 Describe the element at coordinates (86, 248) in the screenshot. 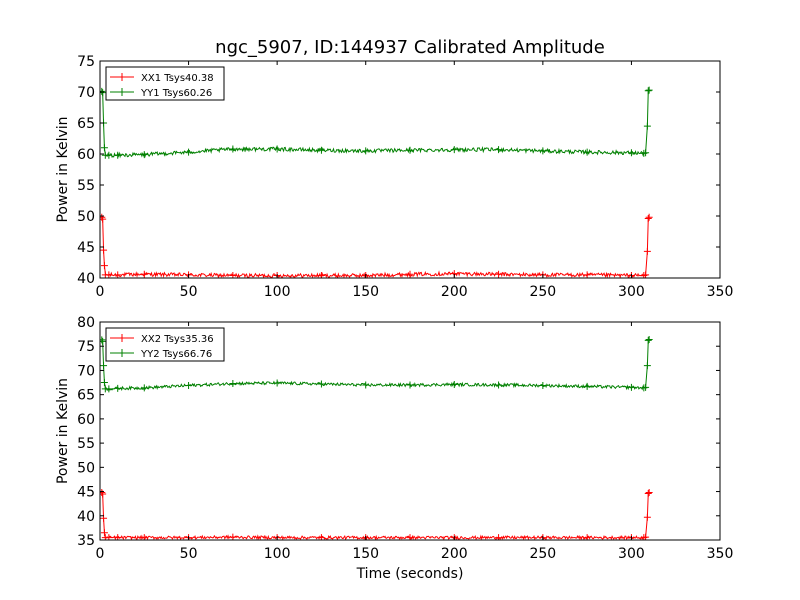

I see `y-tick-label: 45` at that location.